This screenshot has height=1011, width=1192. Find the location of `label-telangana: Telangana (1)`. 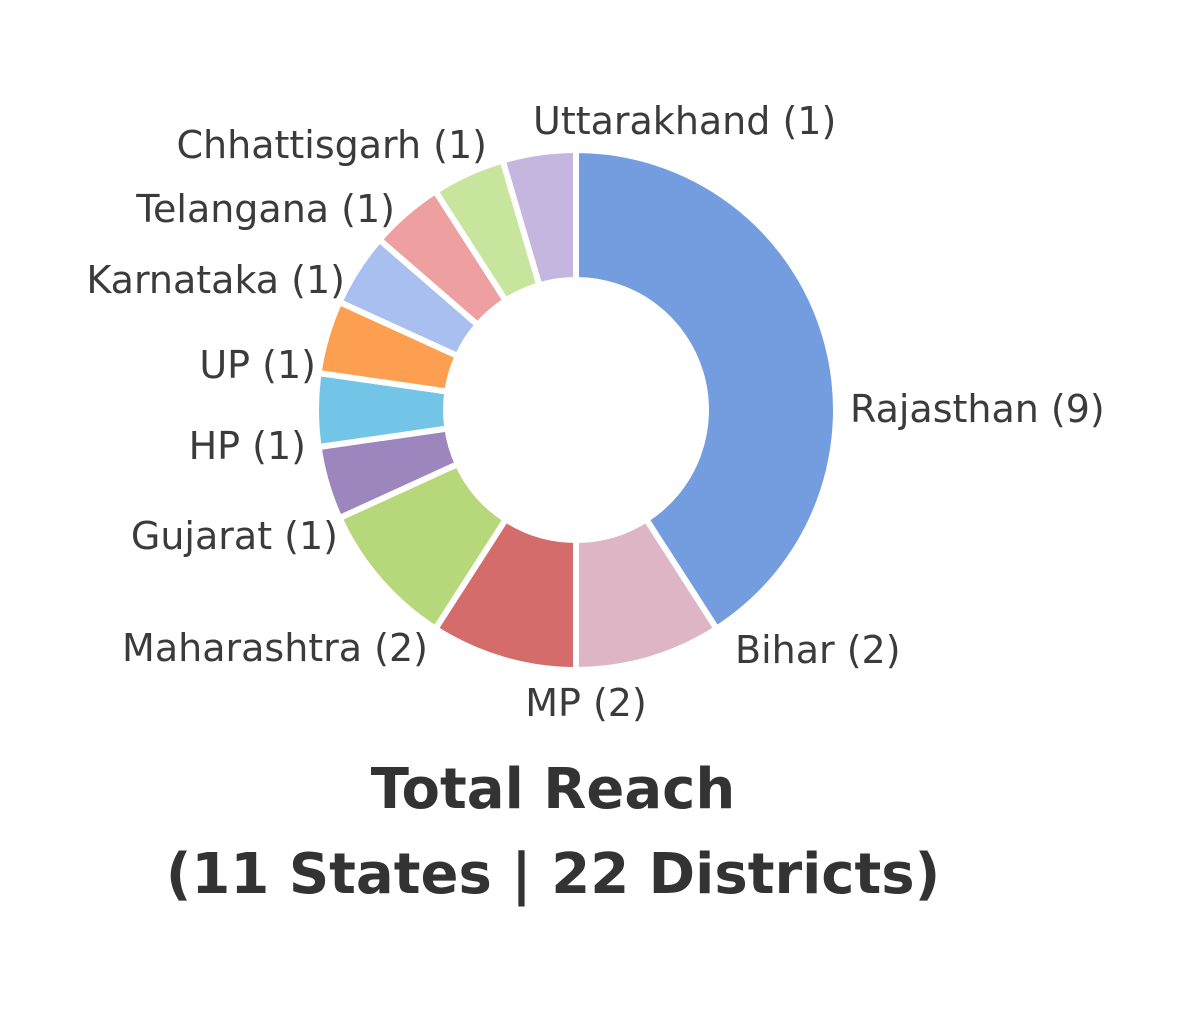

label-telangana: Telangana (1) is located at coordinates (265, 209).